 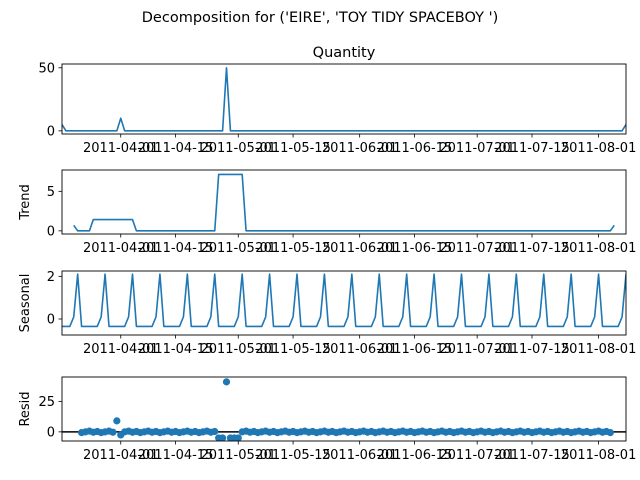 I want to click on y-axis-label: Seasonal, so click(x=25, y=303).